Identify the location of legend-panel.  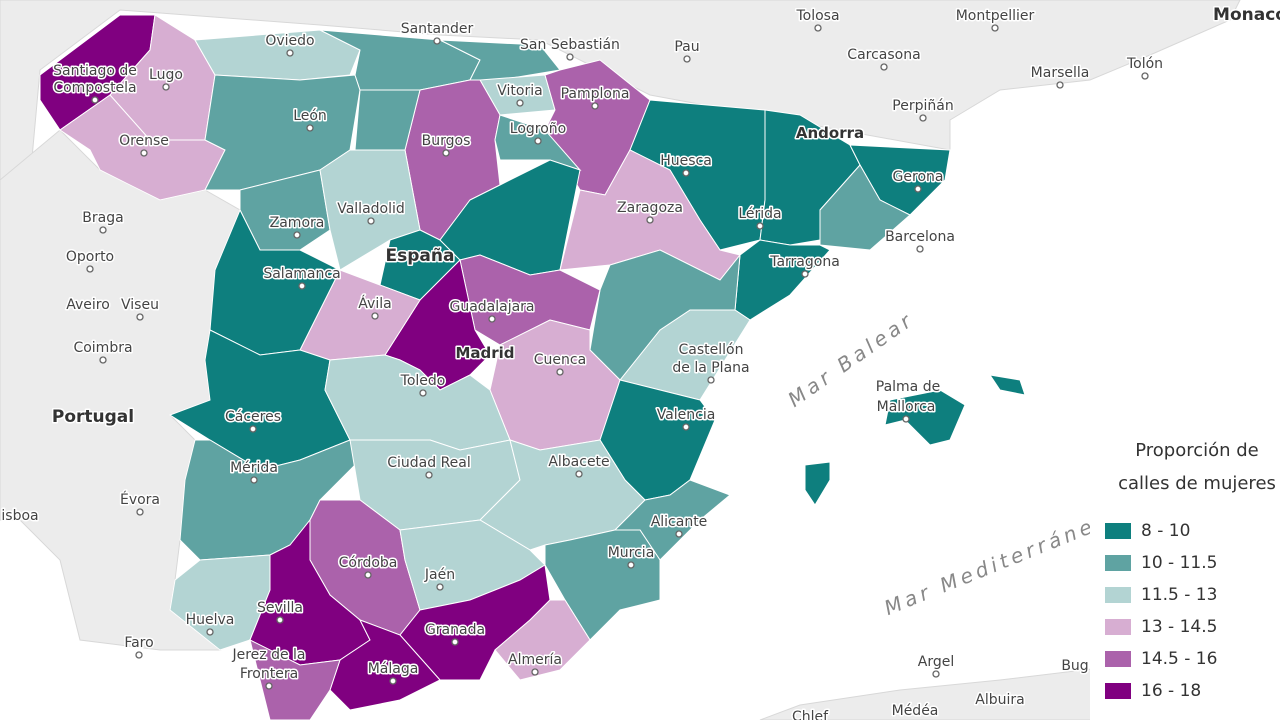
(1185, 572).